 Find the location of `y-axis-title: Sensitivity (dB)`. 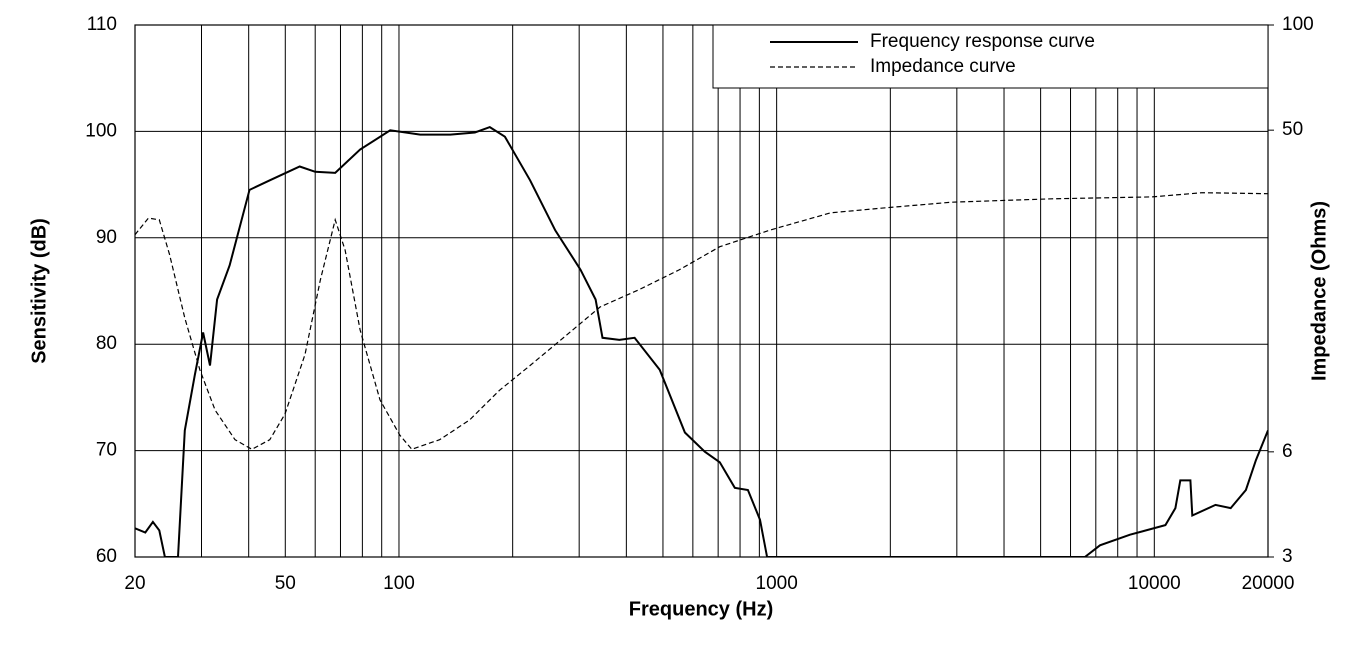

y-axis-title: Sensitivity (dB) is located at coordinates (39, 291).